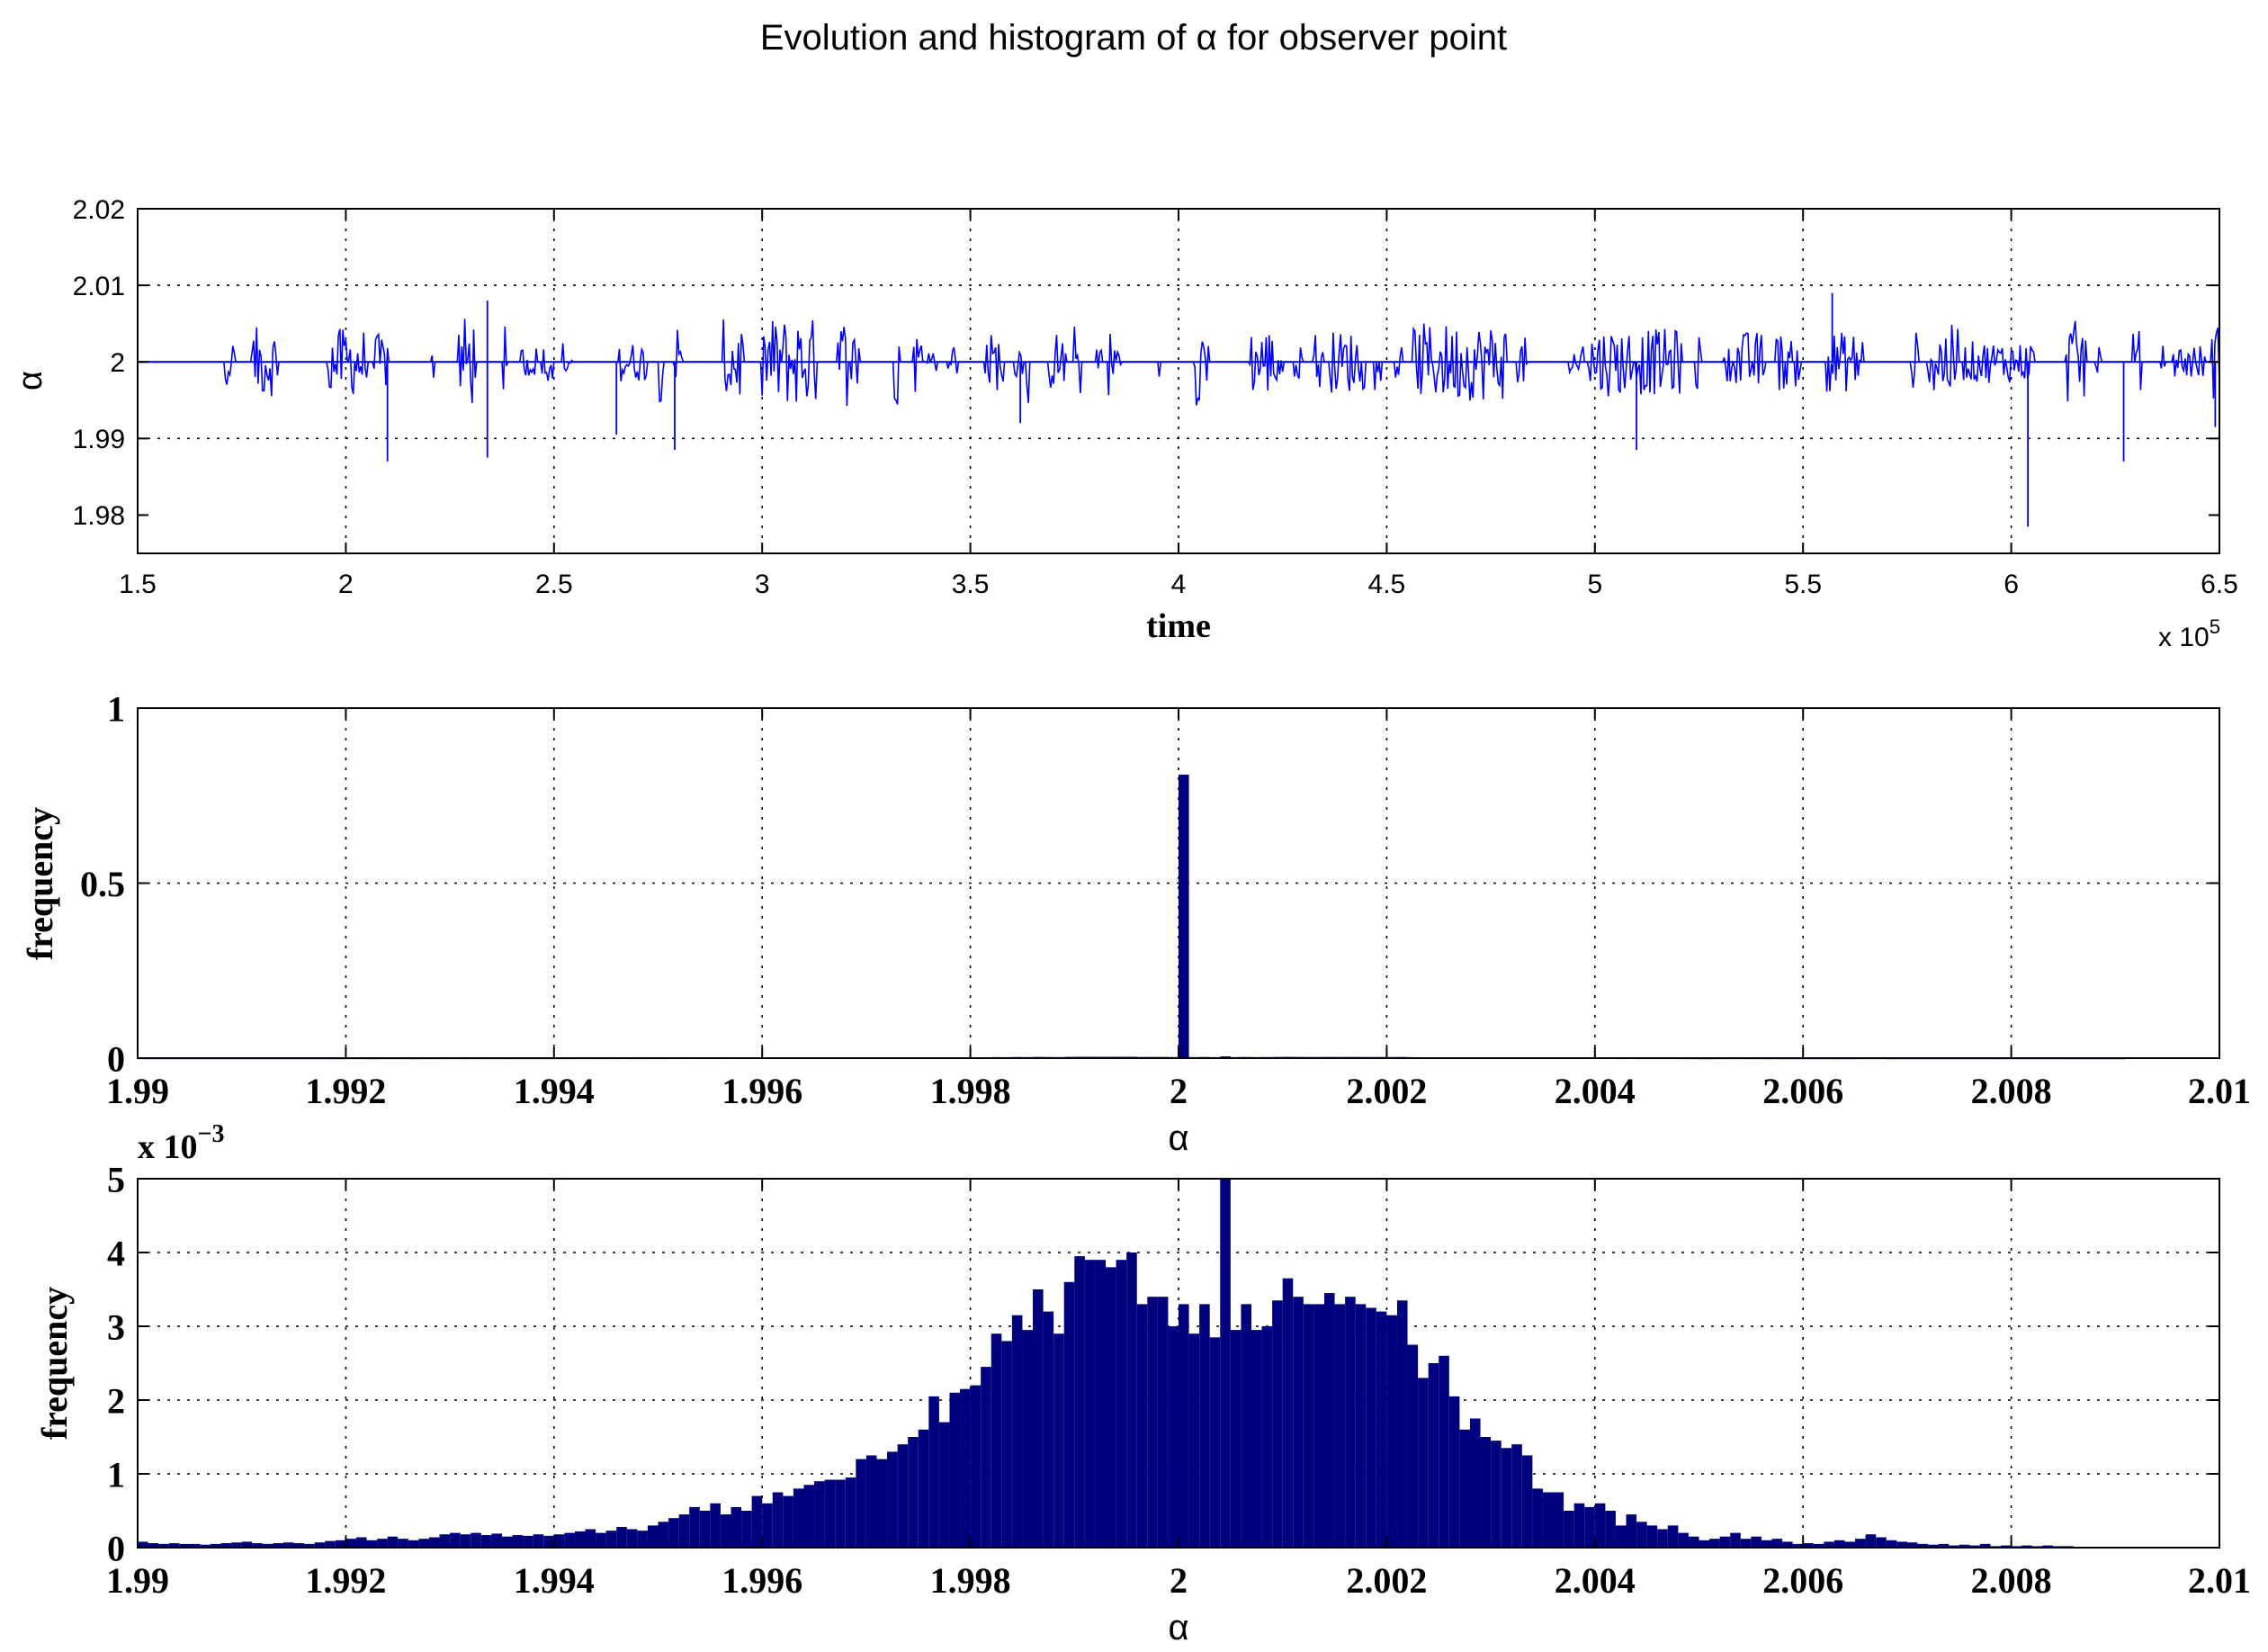 Image resolution: width=2268 pixels, height=1652 pixels. I want to click on evolution-x-exponent: x 105, so click(2189, 633).